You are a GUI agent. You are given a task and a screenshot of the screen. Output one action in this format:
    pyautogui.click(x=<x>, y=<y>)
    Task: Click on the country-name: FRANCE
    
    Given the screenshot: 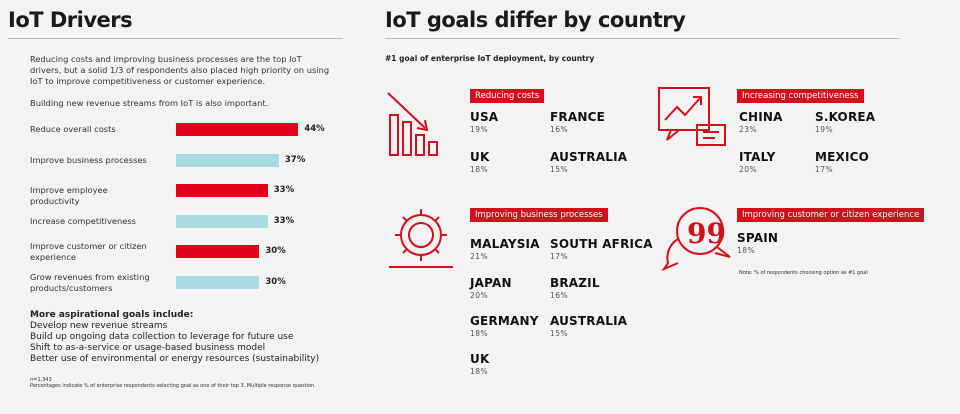 What is the action you would take?
    pyautogui.click(x=577, y=117)
    